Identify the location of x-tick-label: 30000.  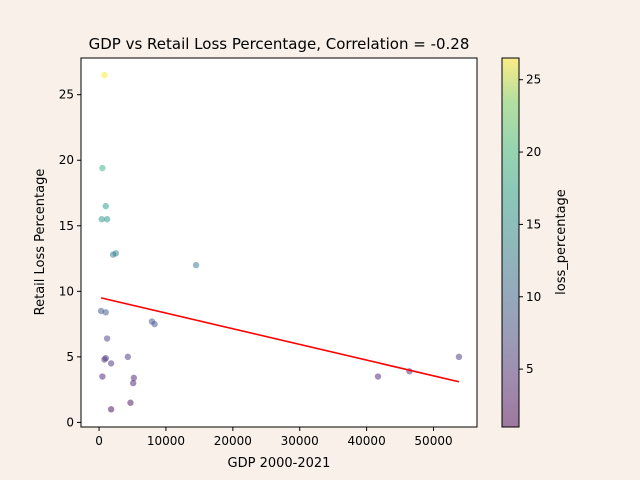
(300, 441).